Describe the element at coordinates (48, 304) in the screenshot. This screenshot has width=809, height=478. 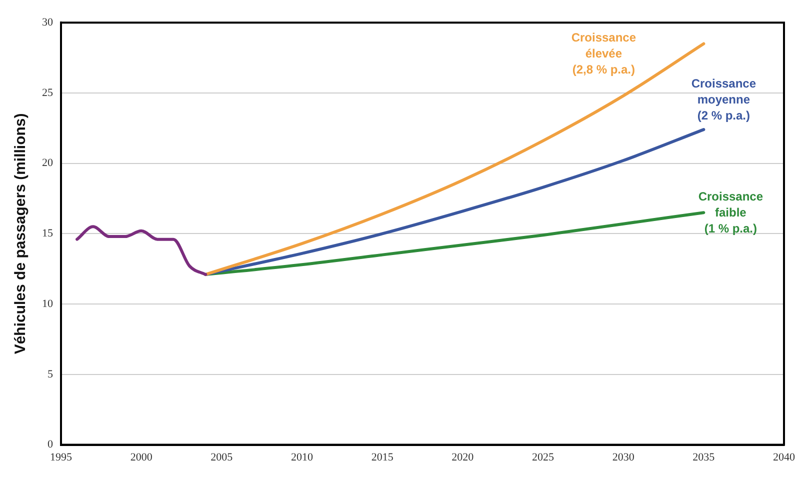
I see `y-tick-label: 10` at that location.